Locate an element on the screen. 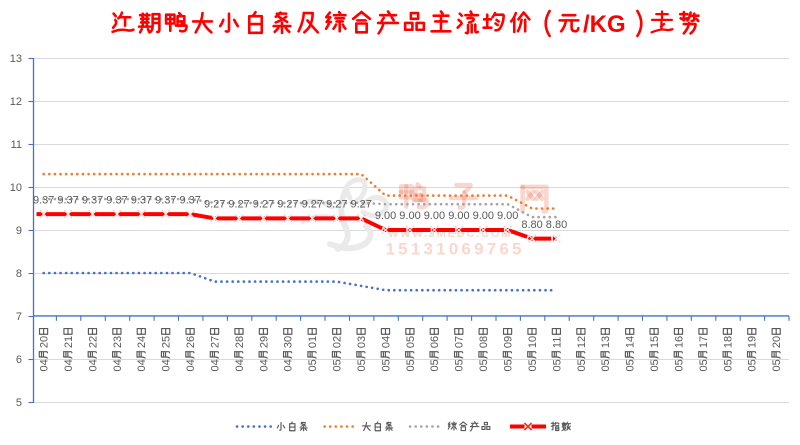  svg-text: 07 is located at coordinates (460, 342).